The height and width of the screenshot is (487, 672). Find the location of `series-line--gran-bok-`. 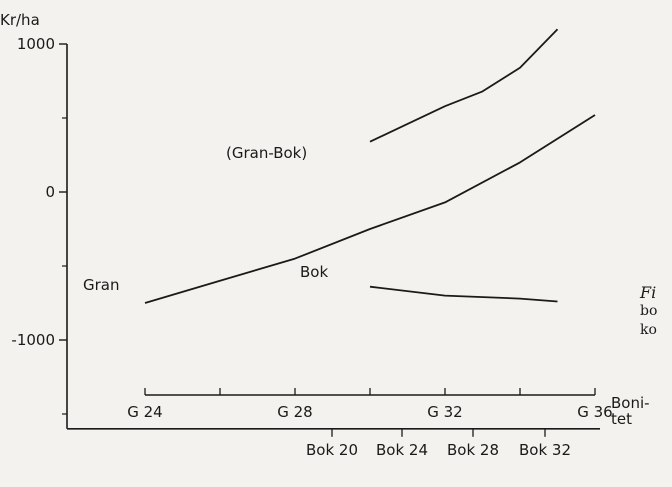

series-line--gran-bok- is located at coordinates (464, 85).